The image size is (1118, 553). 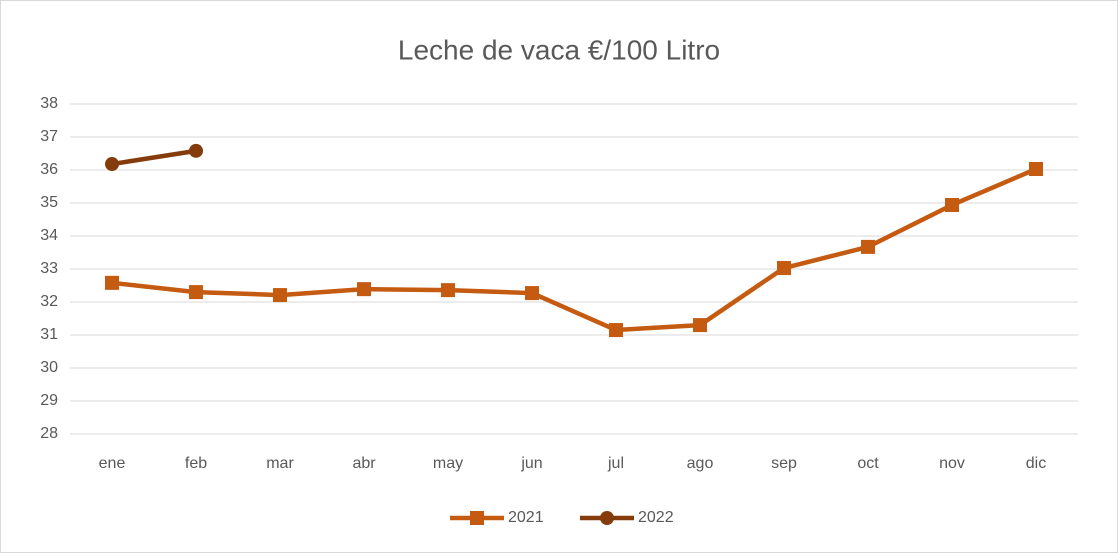 What do you see at coordinates (49, 301) in the screenshot?
I see `y-tick-label: 32` at bounding box center [49, 301].